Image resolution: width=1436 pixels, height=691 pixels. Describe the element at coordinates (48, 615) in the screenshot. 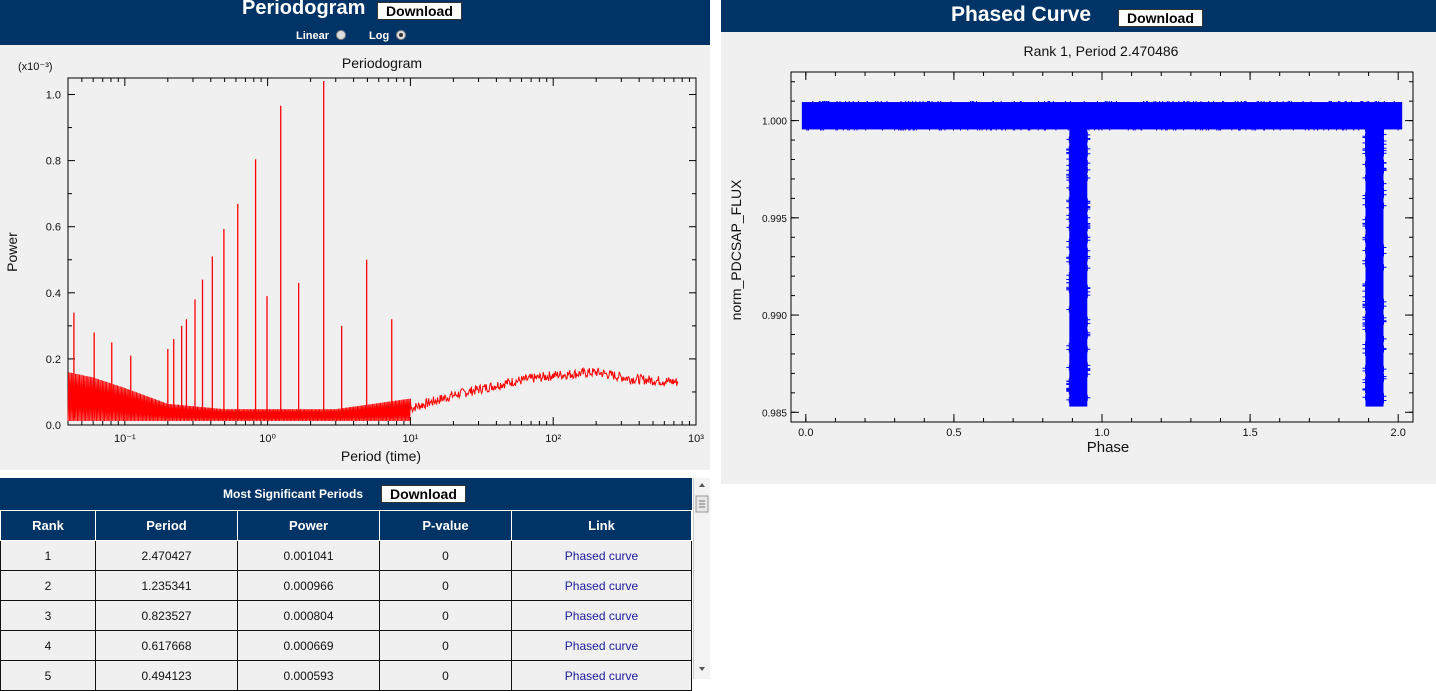

I see `rank-cell: 3` at that location.